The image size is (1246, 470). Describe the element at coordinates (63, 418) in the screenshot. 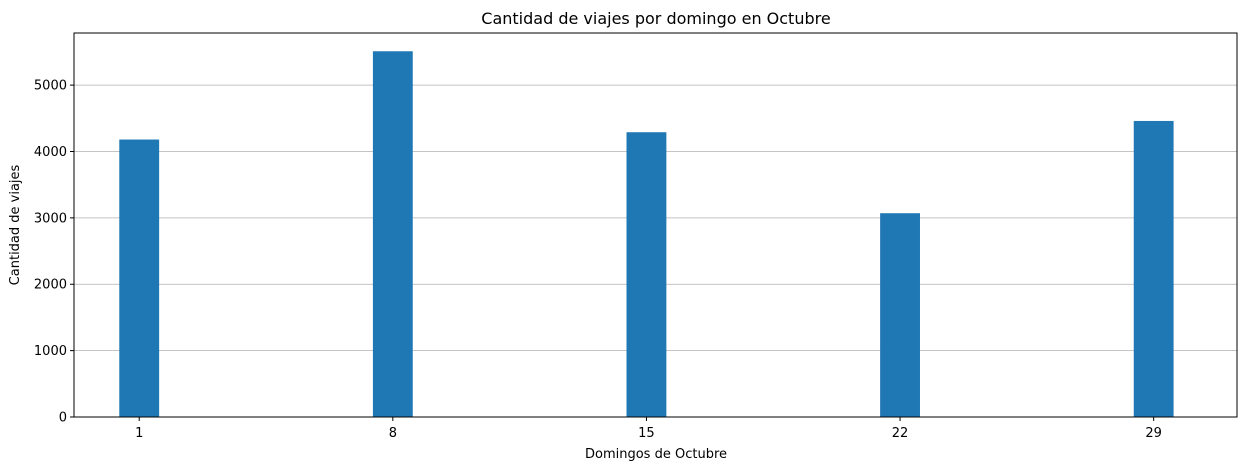

I see `y-tick-label: 0` at that location.